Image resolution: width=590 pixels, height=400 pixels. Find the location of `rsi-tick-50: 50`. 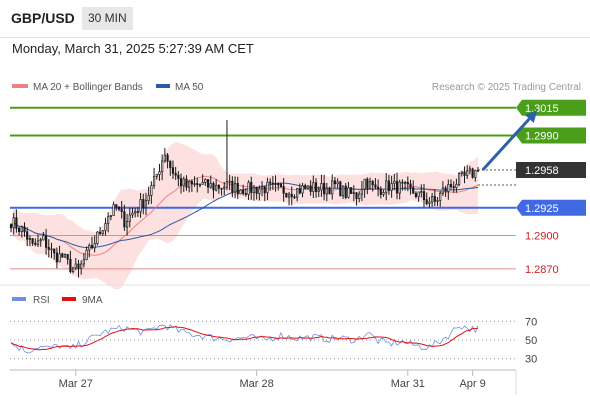

rsi-tick-50: 50 is located at coordinates (531, 341).